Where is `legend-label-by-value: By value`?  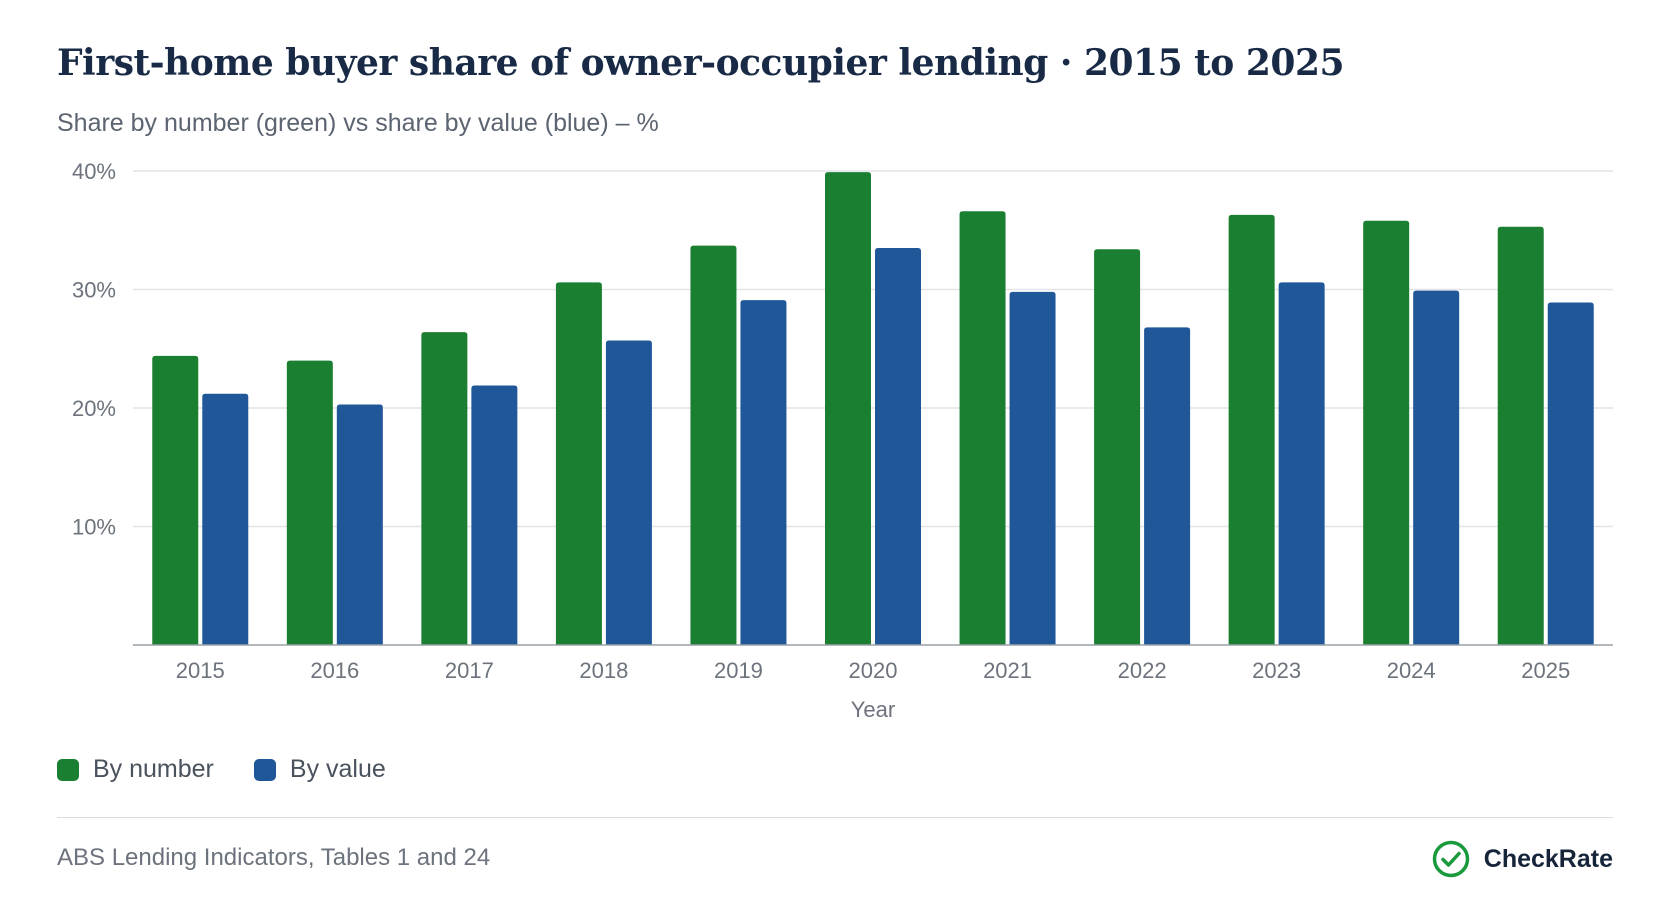 legend-label-by-value: By value is located at coordinates (337, 769).